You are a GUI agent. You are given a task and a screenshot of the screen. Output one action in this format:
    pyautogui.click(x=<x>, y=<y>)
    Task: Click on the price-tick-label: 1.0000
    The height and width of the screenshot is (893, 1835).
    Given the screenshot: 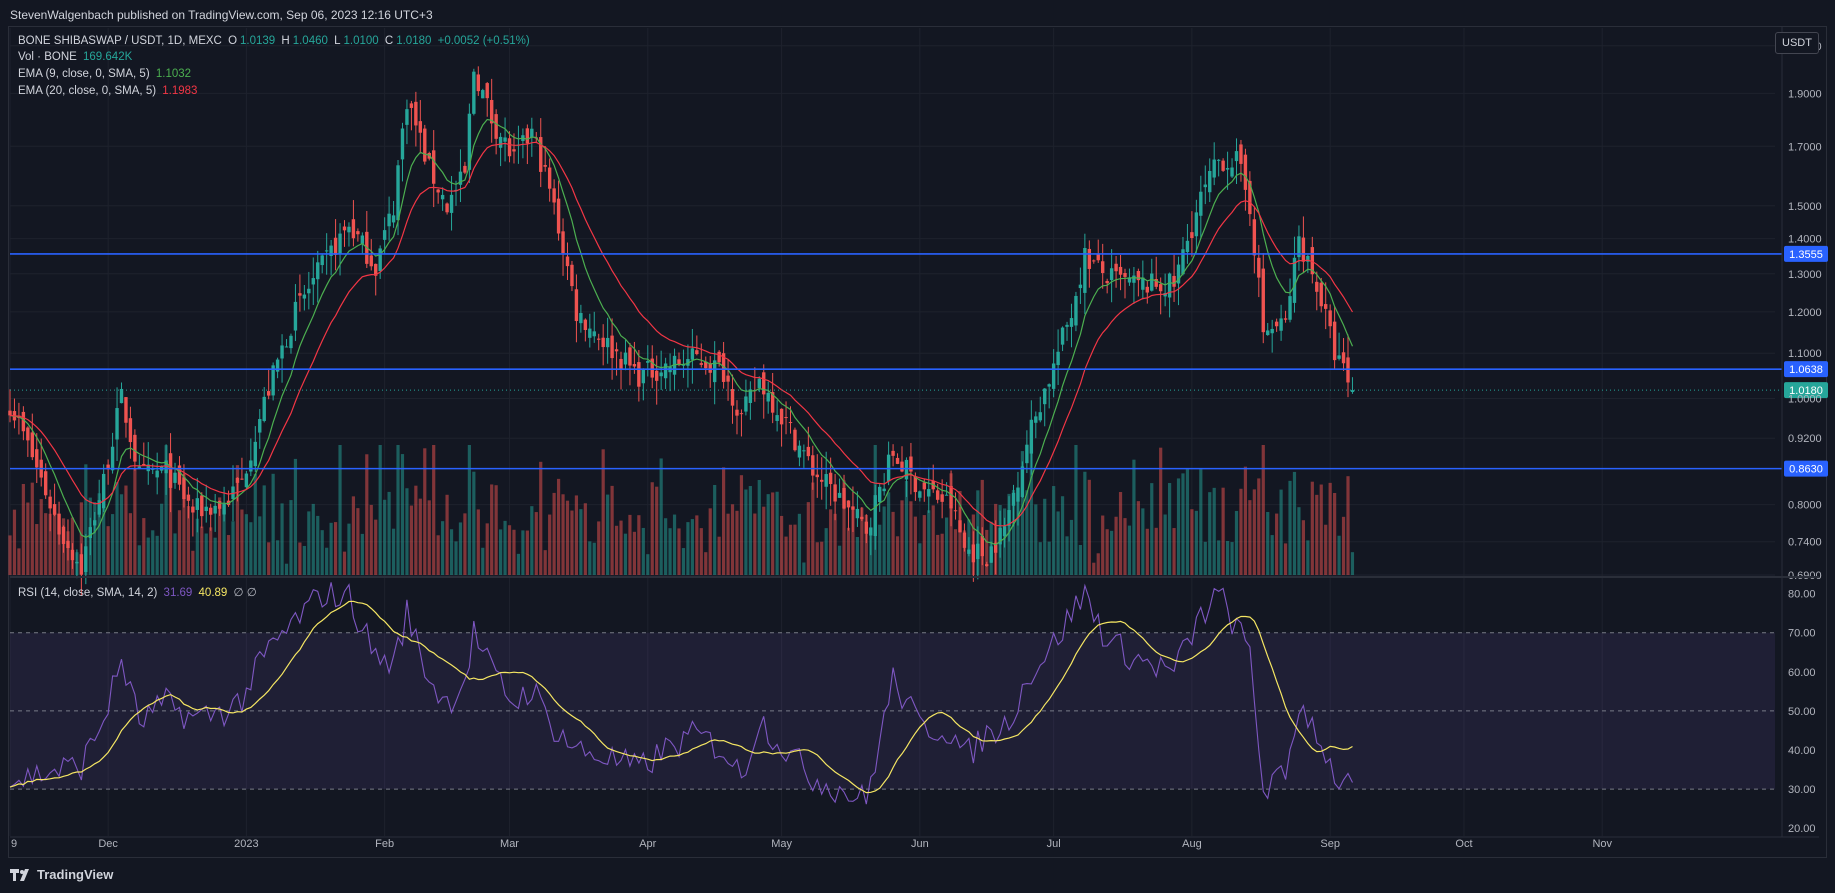 What is the action you would take?
    pyautogui.click(x=1805, y=400)
    